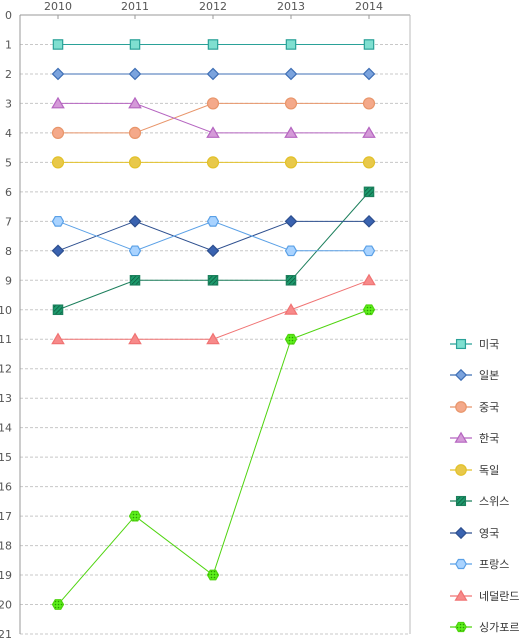 This screenshot has width=525, height=643. I want to click on x-tick-label: 2012, so click(213, 6).